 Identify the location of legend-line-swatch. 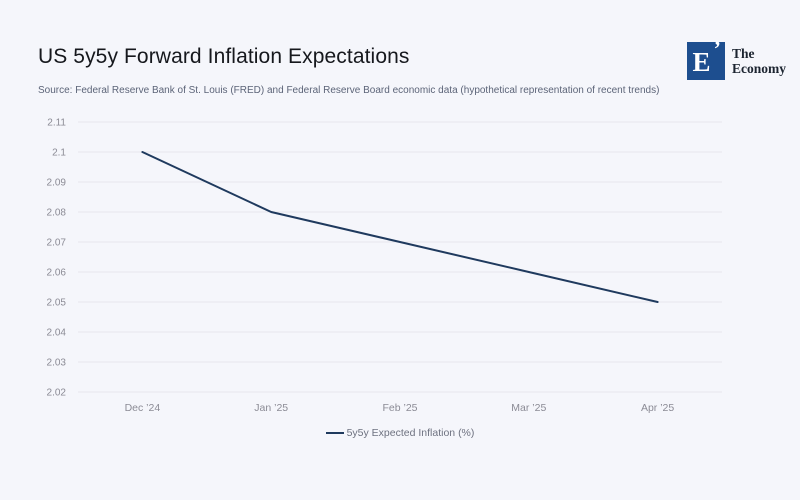
(334, 433).